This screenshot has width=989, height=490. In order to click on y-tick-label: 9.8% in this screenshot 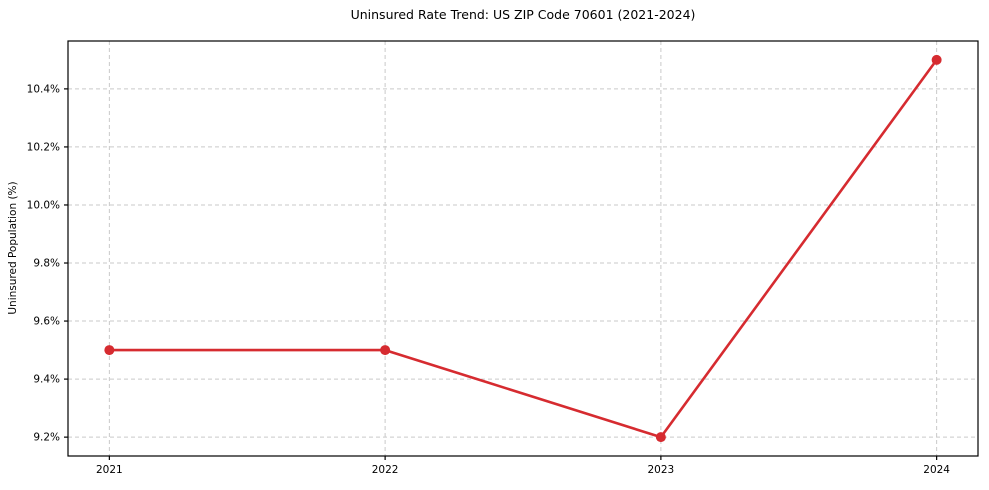, I will do `click(46, 264)`.